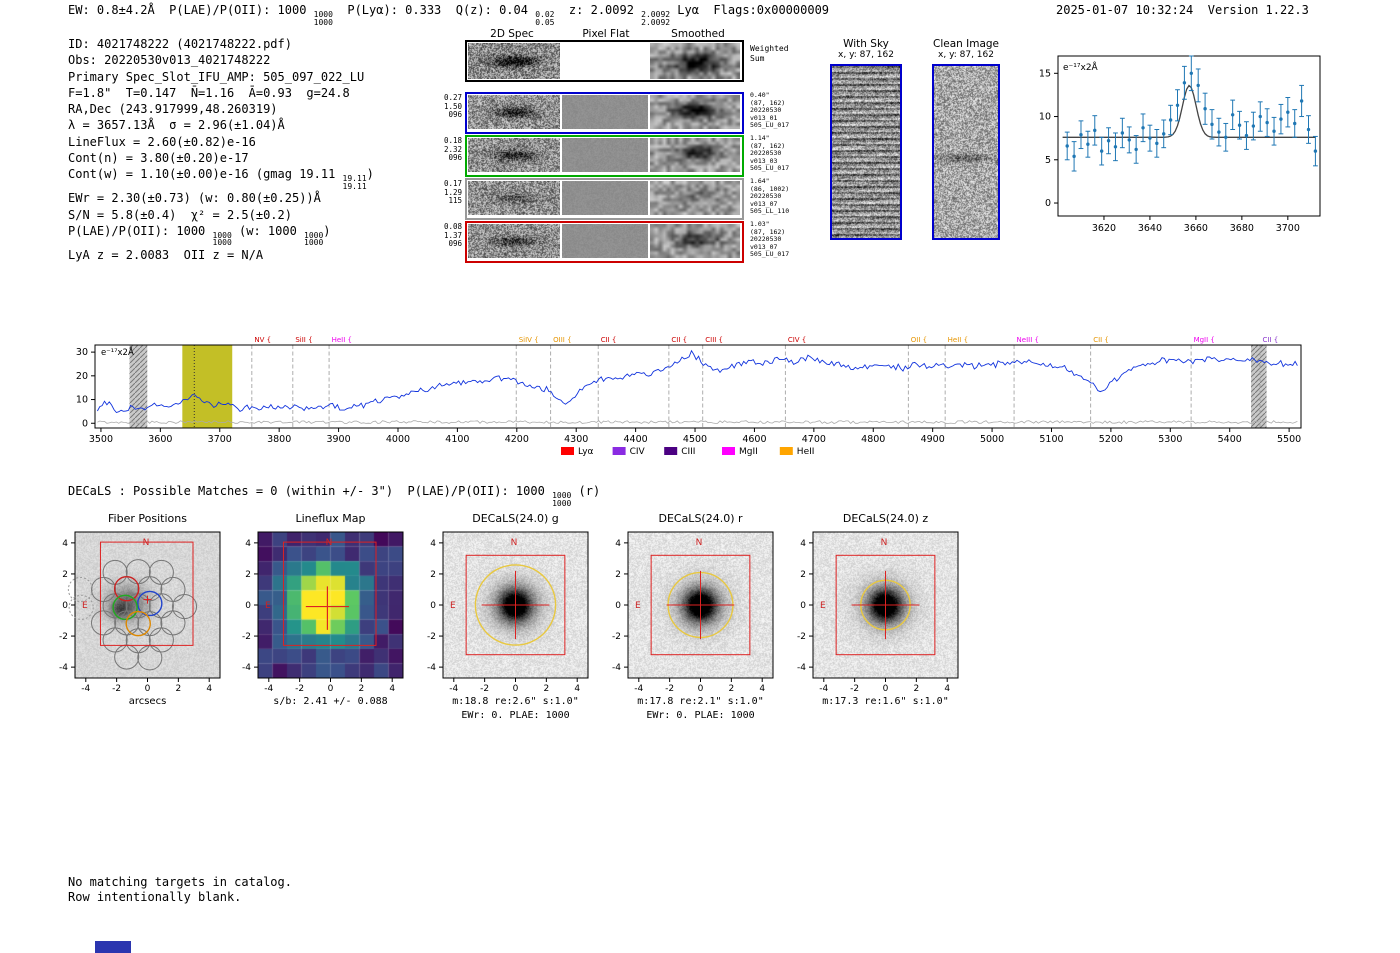  I want to click on svg-text: 10, so click(82, 400).